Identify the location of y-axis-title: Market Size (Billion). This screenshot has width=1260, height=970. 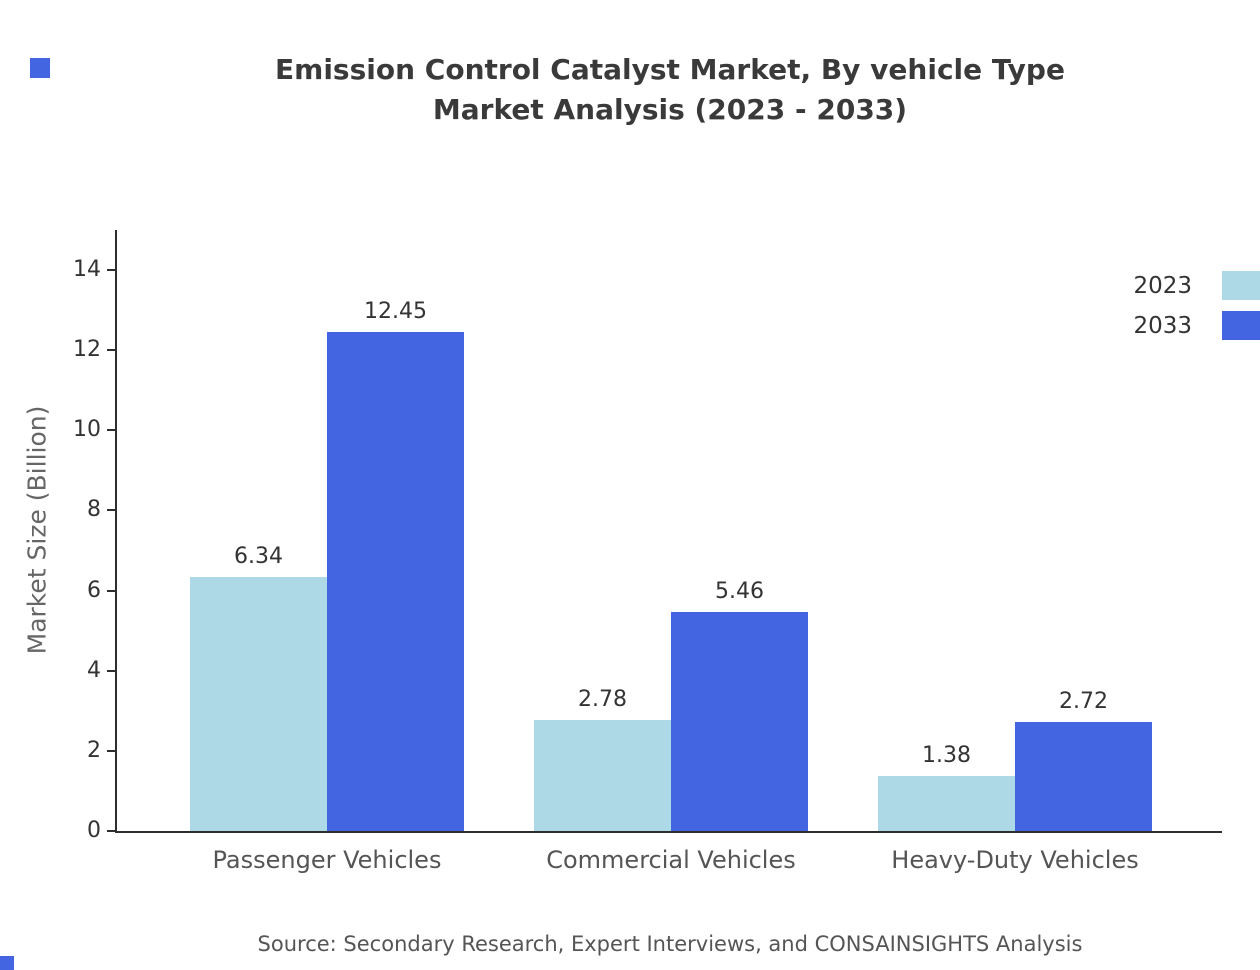
(37, 530).